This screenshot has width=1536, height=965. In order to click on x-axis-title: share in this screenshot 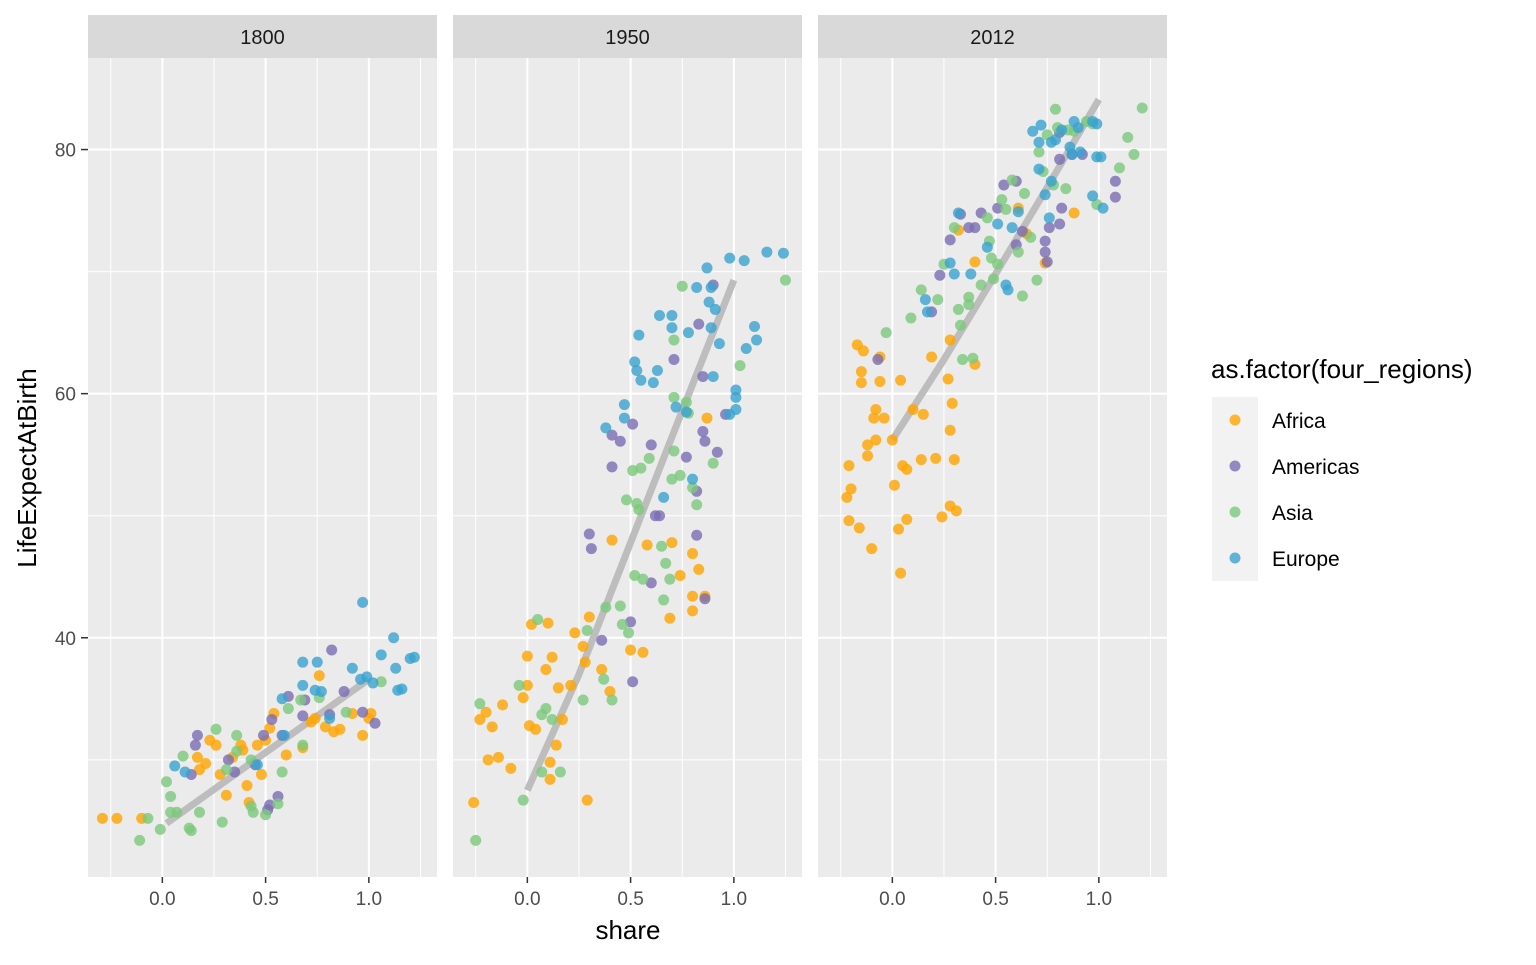, I will do `click(627, 930)`.